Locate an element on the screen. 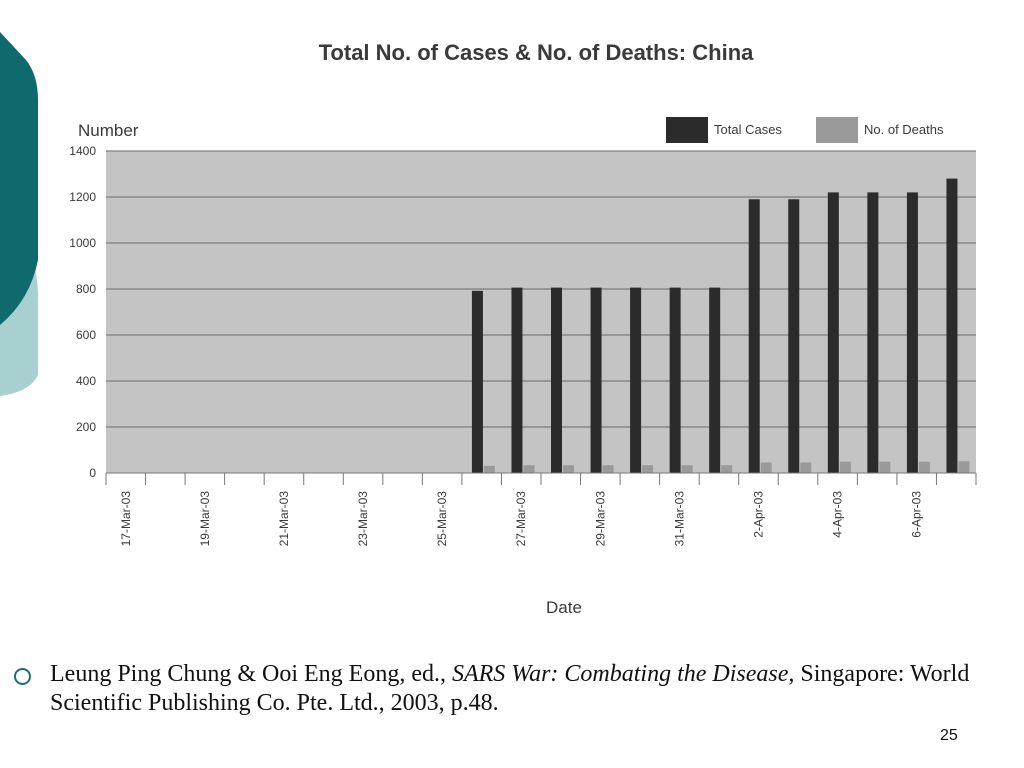 The height and width of the screenshot is (768, 1024). x-tick-label: 6-Apr-03 is located at coordinates (917, 514).